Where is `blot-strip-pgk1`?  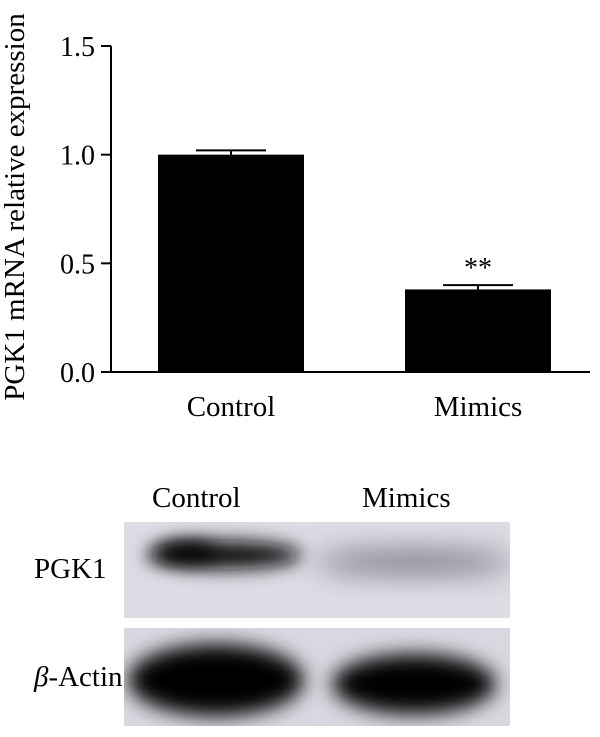
blot-strip-pgk1 is located at coordinates (317, 570).